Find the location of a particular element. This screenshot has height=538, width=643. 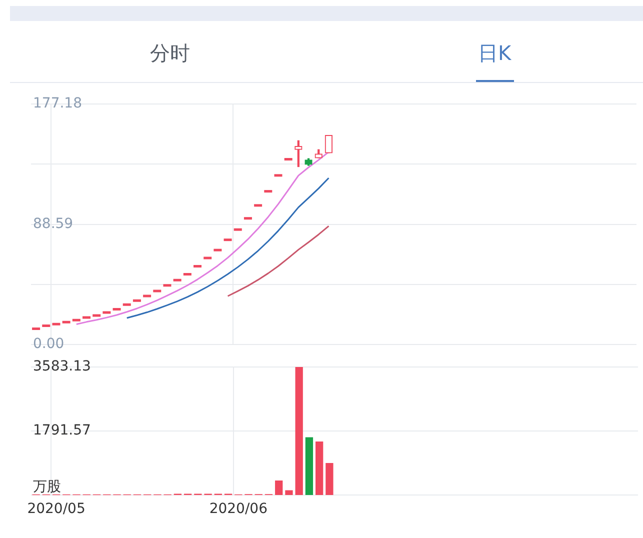

y-axis-title: 万股 is located at coordinates (47, 486).